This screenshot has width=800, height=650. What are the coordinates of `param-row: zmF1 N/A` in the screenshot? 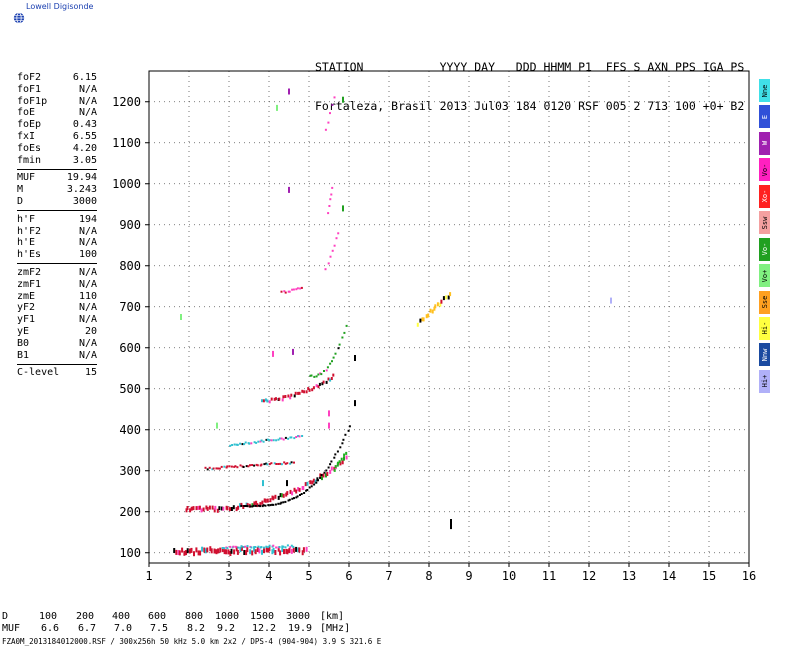 It's located at (57, 285).